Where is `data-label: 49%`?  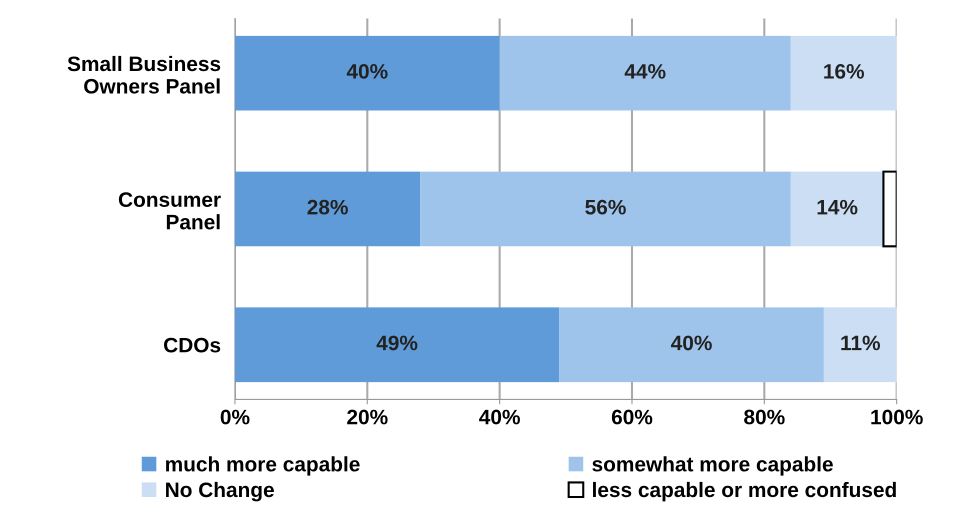
data-label: 49% is located at coordinates (397, 343).